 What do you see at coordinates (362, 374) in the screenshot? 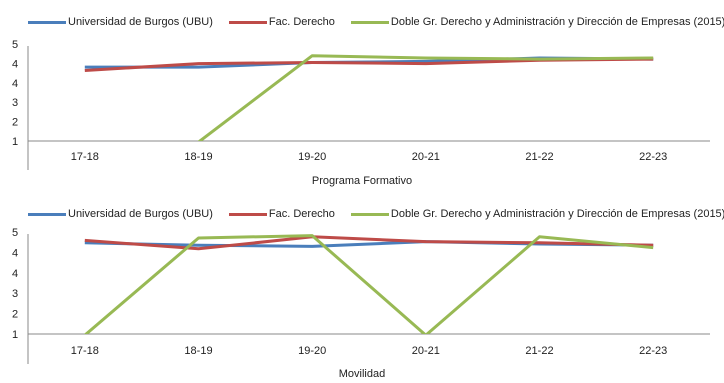
I see `x-axis-title: Movilidad` at bounding box center [362, 374].